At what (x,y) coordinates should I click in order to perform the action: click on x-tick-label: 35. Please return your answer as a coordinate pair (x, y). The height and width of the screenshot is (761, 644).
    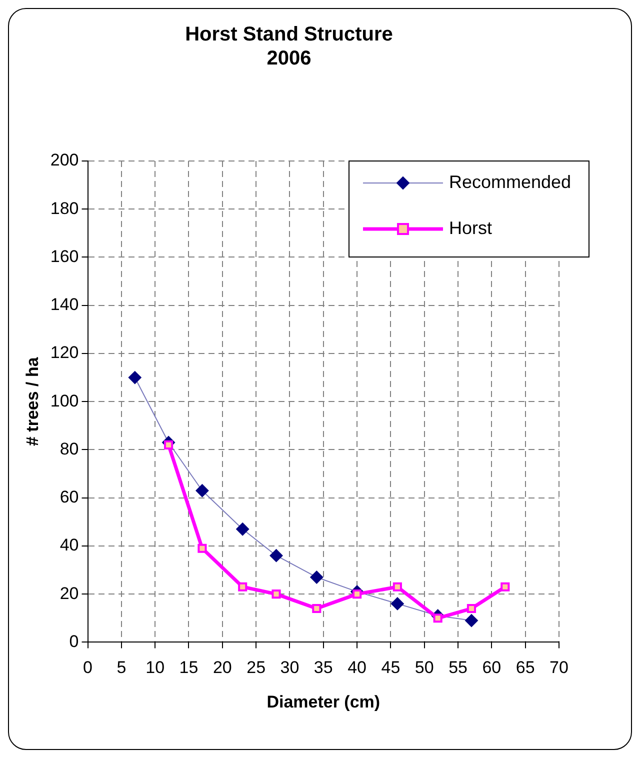
    Looking at the image, I should click on (323, 668).